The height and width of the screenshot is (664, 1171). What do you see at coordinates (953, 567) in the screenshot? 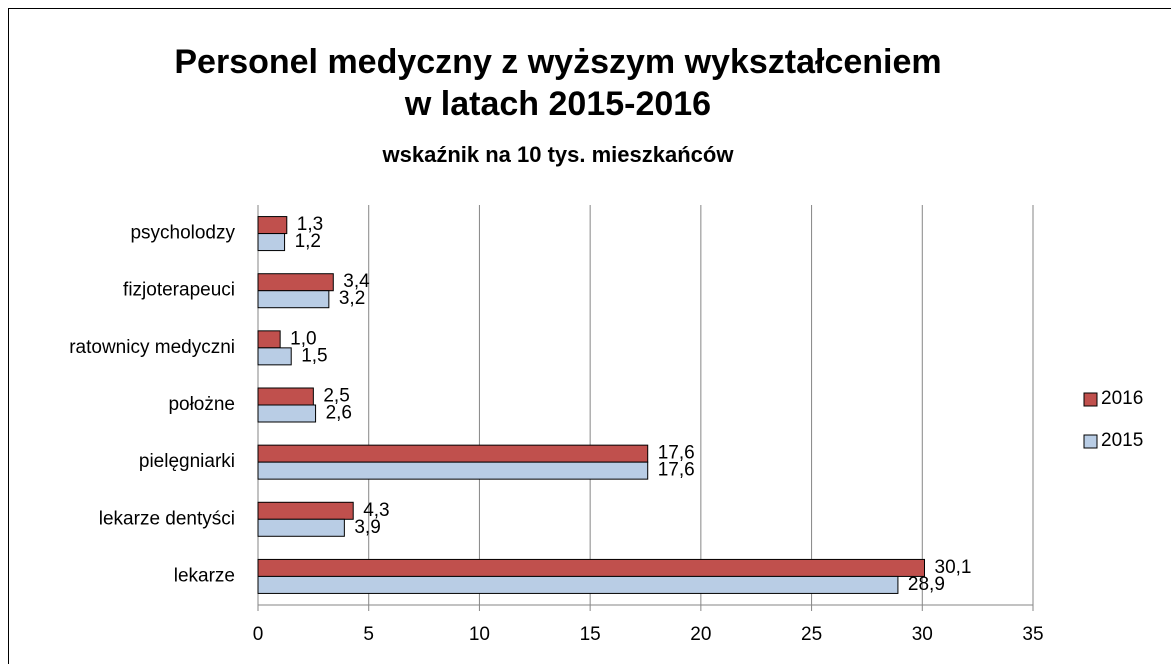
I see `data-label: 30,1` at bounding box center [953, 567].